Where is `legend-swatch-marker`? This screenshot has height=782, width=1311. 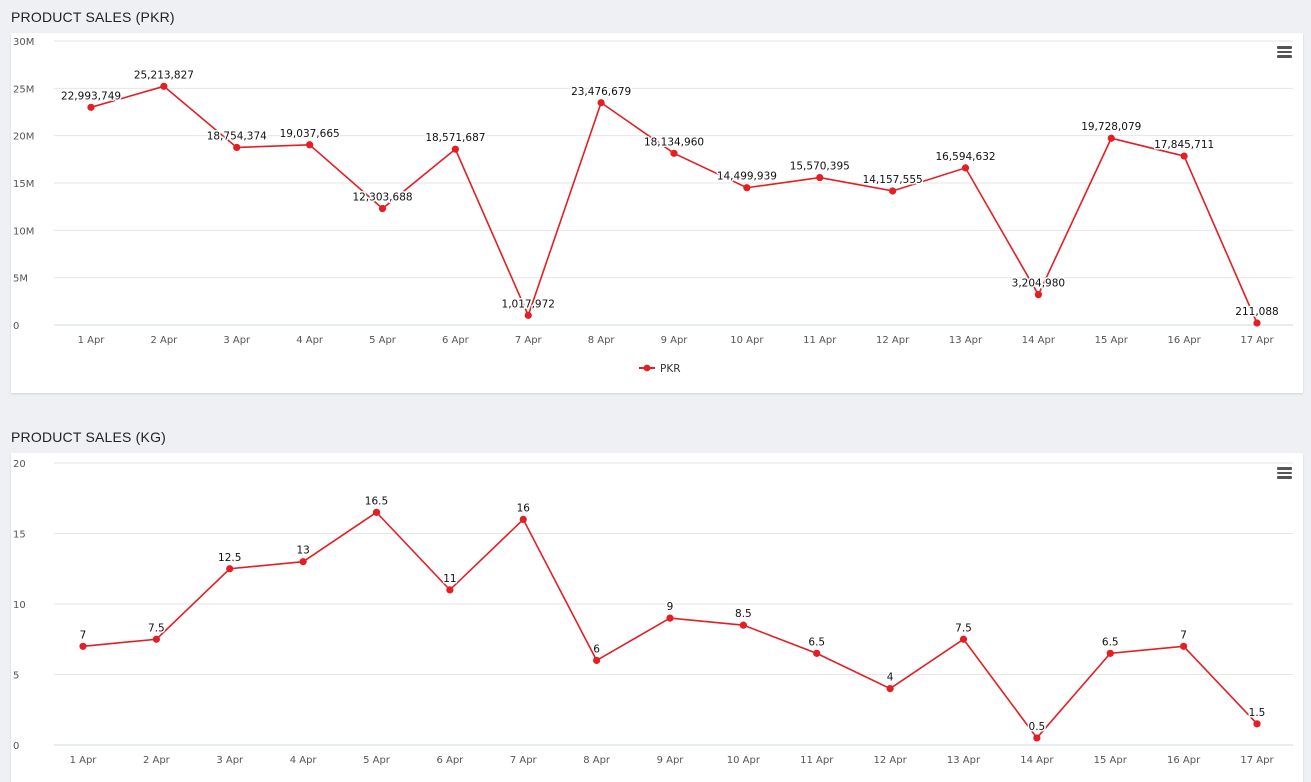 legend-swatch-marker is located at coordinates (647, 368).